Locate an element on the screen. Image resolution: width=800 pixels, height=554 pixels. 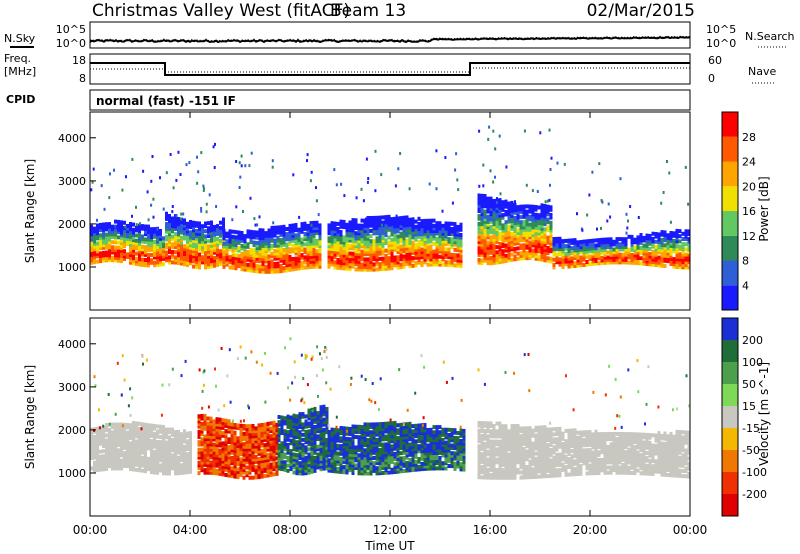
colorbar-swatch is located at coordinates (730, 273).